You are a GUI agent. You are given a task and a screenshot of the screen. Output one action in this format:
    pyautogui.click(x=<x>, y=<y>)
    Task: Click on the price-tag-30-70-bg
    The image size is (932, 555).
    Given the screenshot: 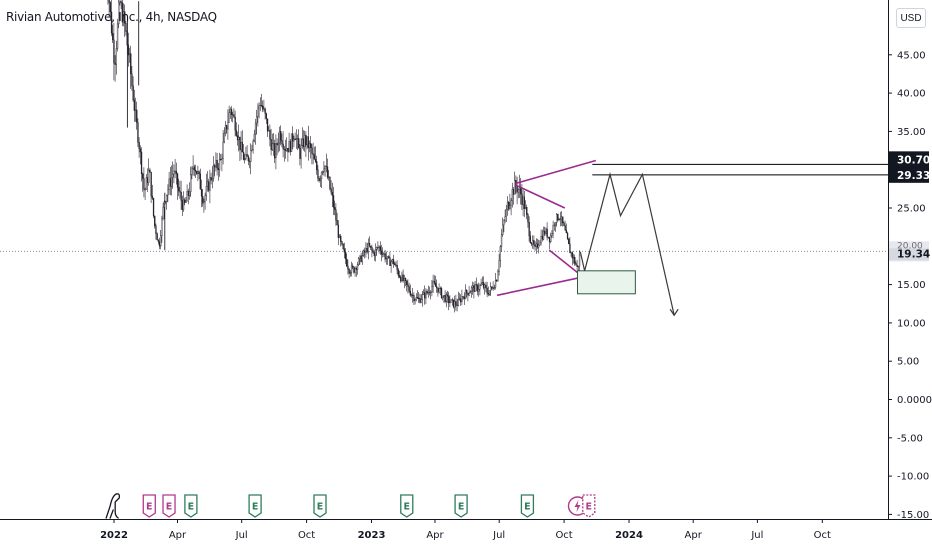 What is the action you would take?
    pyautogui.click(x=909, y=159)
    